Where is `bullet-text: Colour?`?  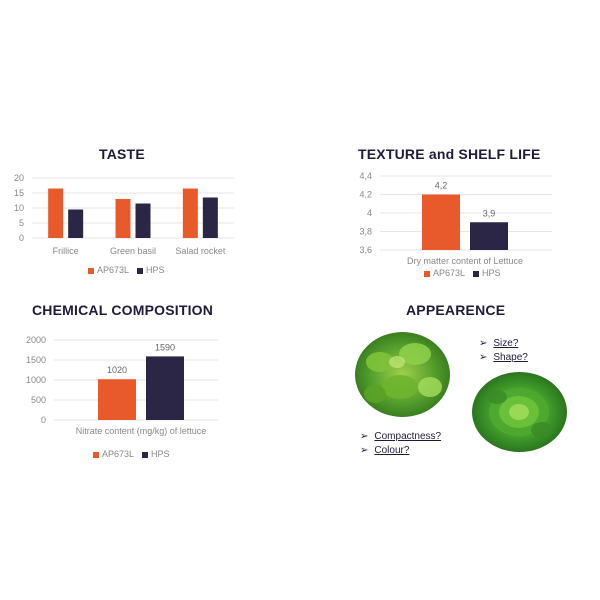
bullet-text: Colour? is located at coordinates (392, 450).